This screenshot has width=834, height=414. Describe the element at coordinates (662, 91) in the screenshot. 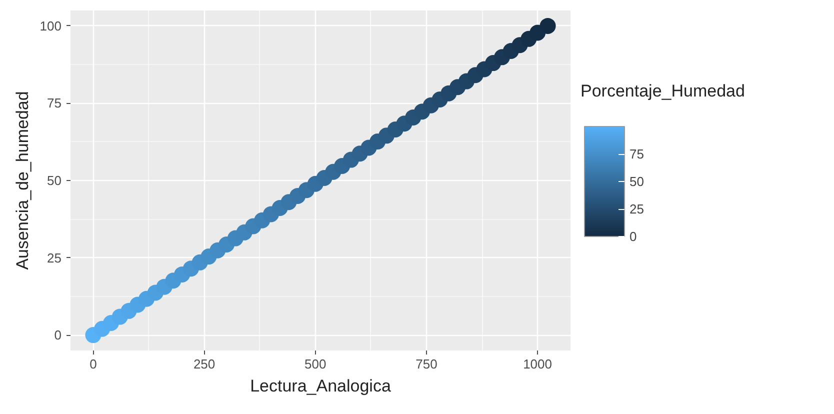

I see `color-bar-title: Porcentaje_Humedad` at that location.